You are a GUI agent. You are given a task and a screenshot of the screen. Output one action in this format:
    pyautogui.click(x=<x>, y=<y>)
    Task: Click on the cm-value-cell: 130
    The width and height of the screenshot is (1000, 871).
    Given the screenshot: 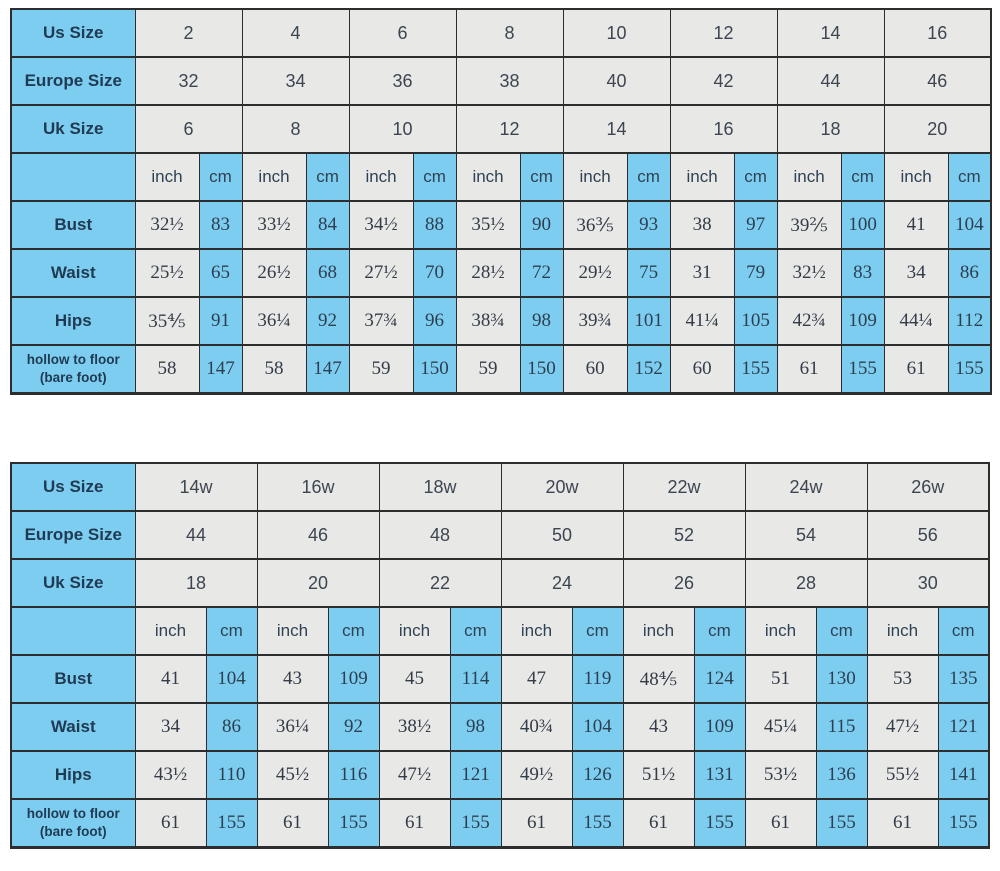 What is the action you would take?
    pyautogui.click(x=841, y=679)
    